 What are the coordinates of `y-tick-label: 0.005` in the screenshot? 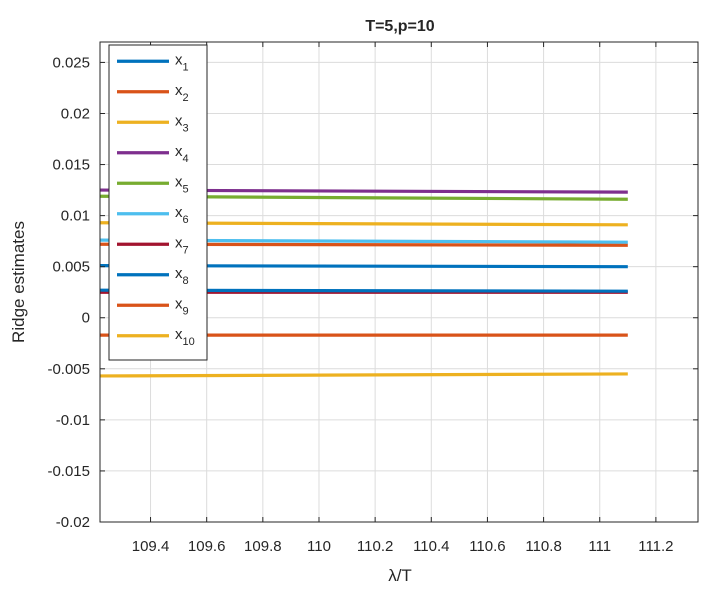 It's located at (71, 267).